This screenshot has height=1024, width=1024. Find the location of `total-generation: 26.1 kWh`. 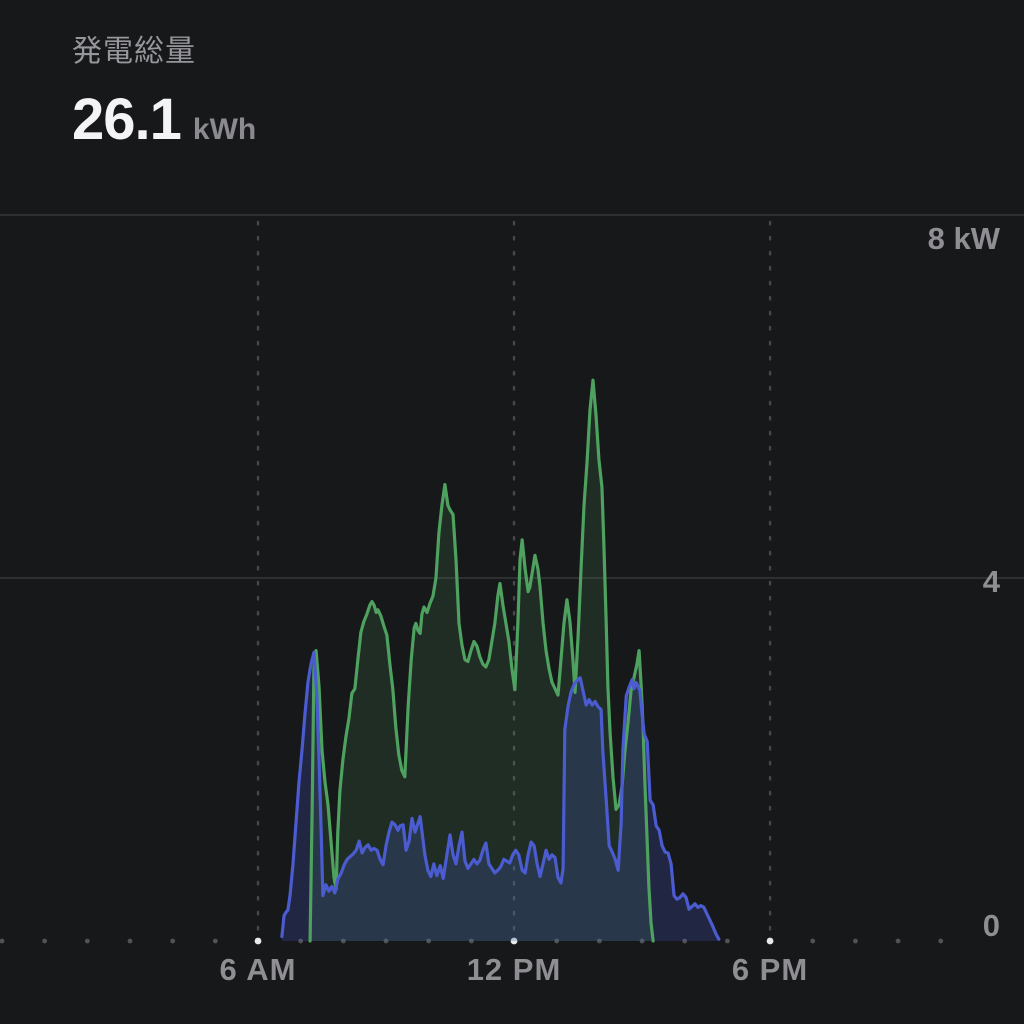

total-generation: 26.1 kWh is located at coordinates (164, 119).